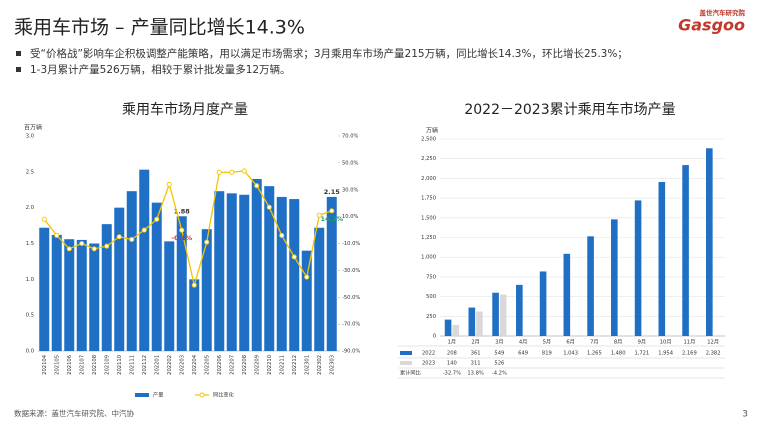 The image size is (760, 428). What do you see at coordinates (428, 238) in the screenshot?
I see `y-tick-label: 1,250` at bounding box center [428, 238].